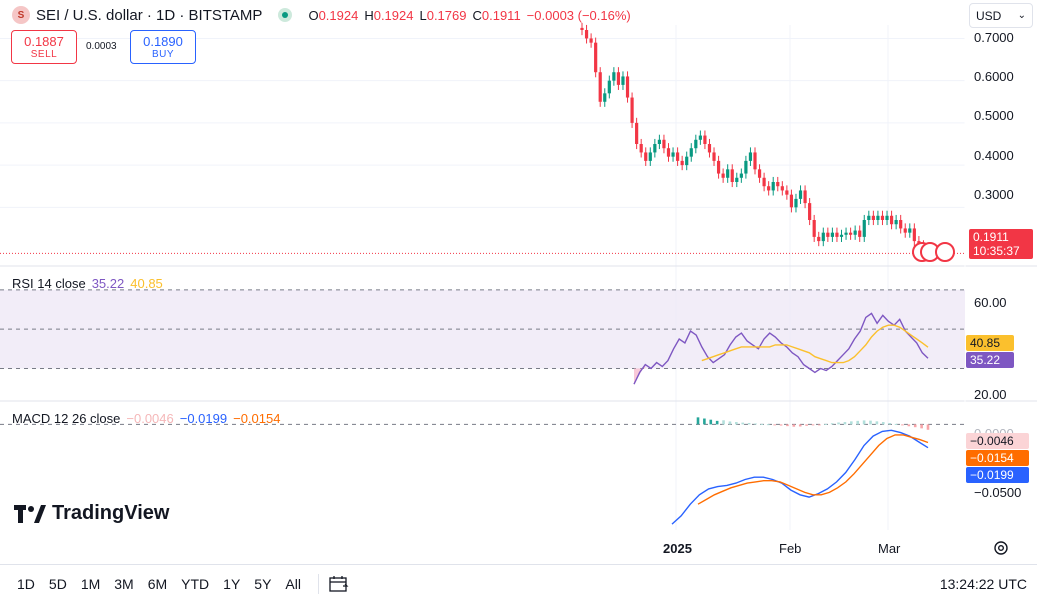 The image size is (1037, 603). Describe the element at coordinates (263, 584) in the screenshot. I see `range-5y-button: 5Y` at that location.